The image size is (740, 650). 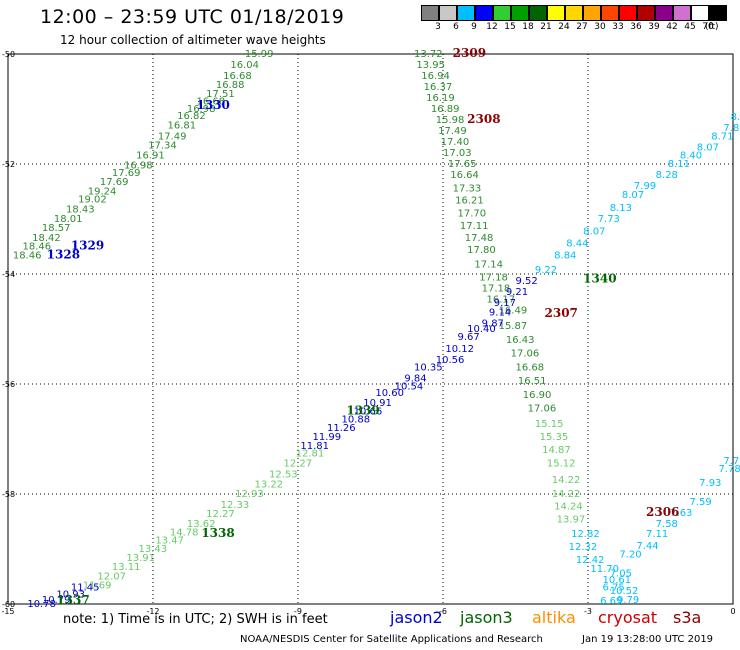 What do you see at coordinates (462, 164) in the screenshot?
I see `wave-height-value: 17.65` at bounding box center [462, 164].